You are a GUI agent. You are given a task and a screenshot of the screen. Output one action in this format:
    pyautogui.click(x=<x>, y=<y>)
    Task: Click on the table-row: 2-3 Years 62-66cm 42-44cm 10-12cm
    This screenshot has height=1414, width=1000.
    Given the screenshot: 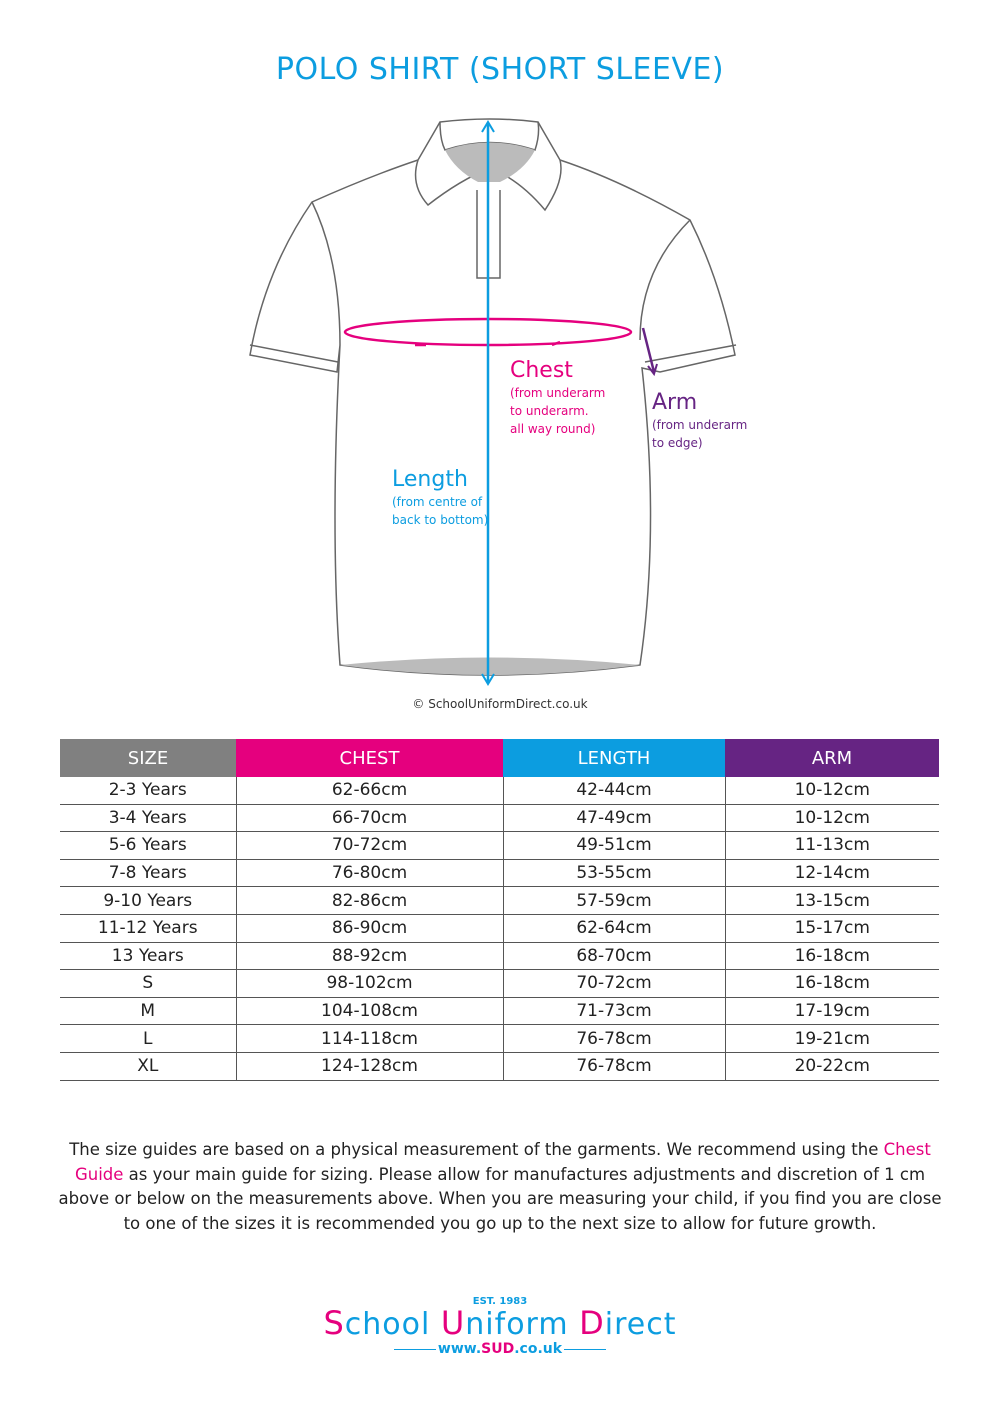 What is the action you would take?
    pyautogui.click(x=499, y=791)
    